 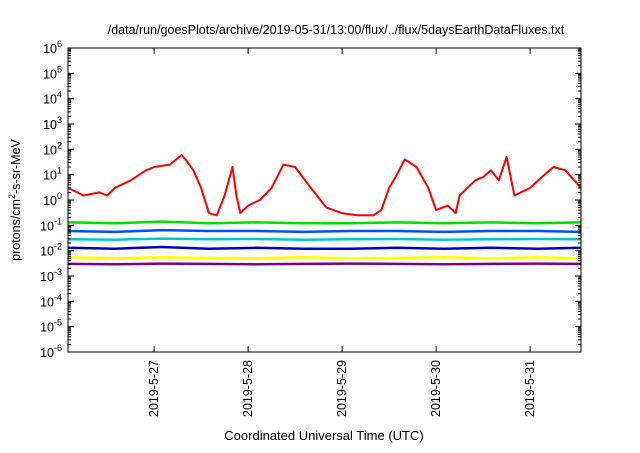 What do you see at coordinates (16, 166) in the screenshot?
I see `y-axis-label-rest: -s-sr-MeV` at bounding box center [16, 166].